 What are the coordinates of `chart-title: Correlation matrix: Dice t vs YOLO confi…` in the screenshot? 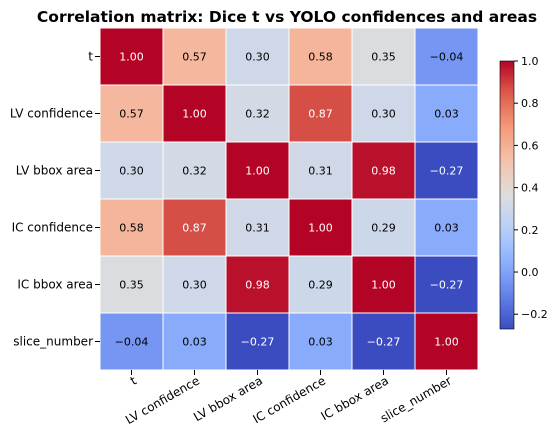 It's located at (287, 17).